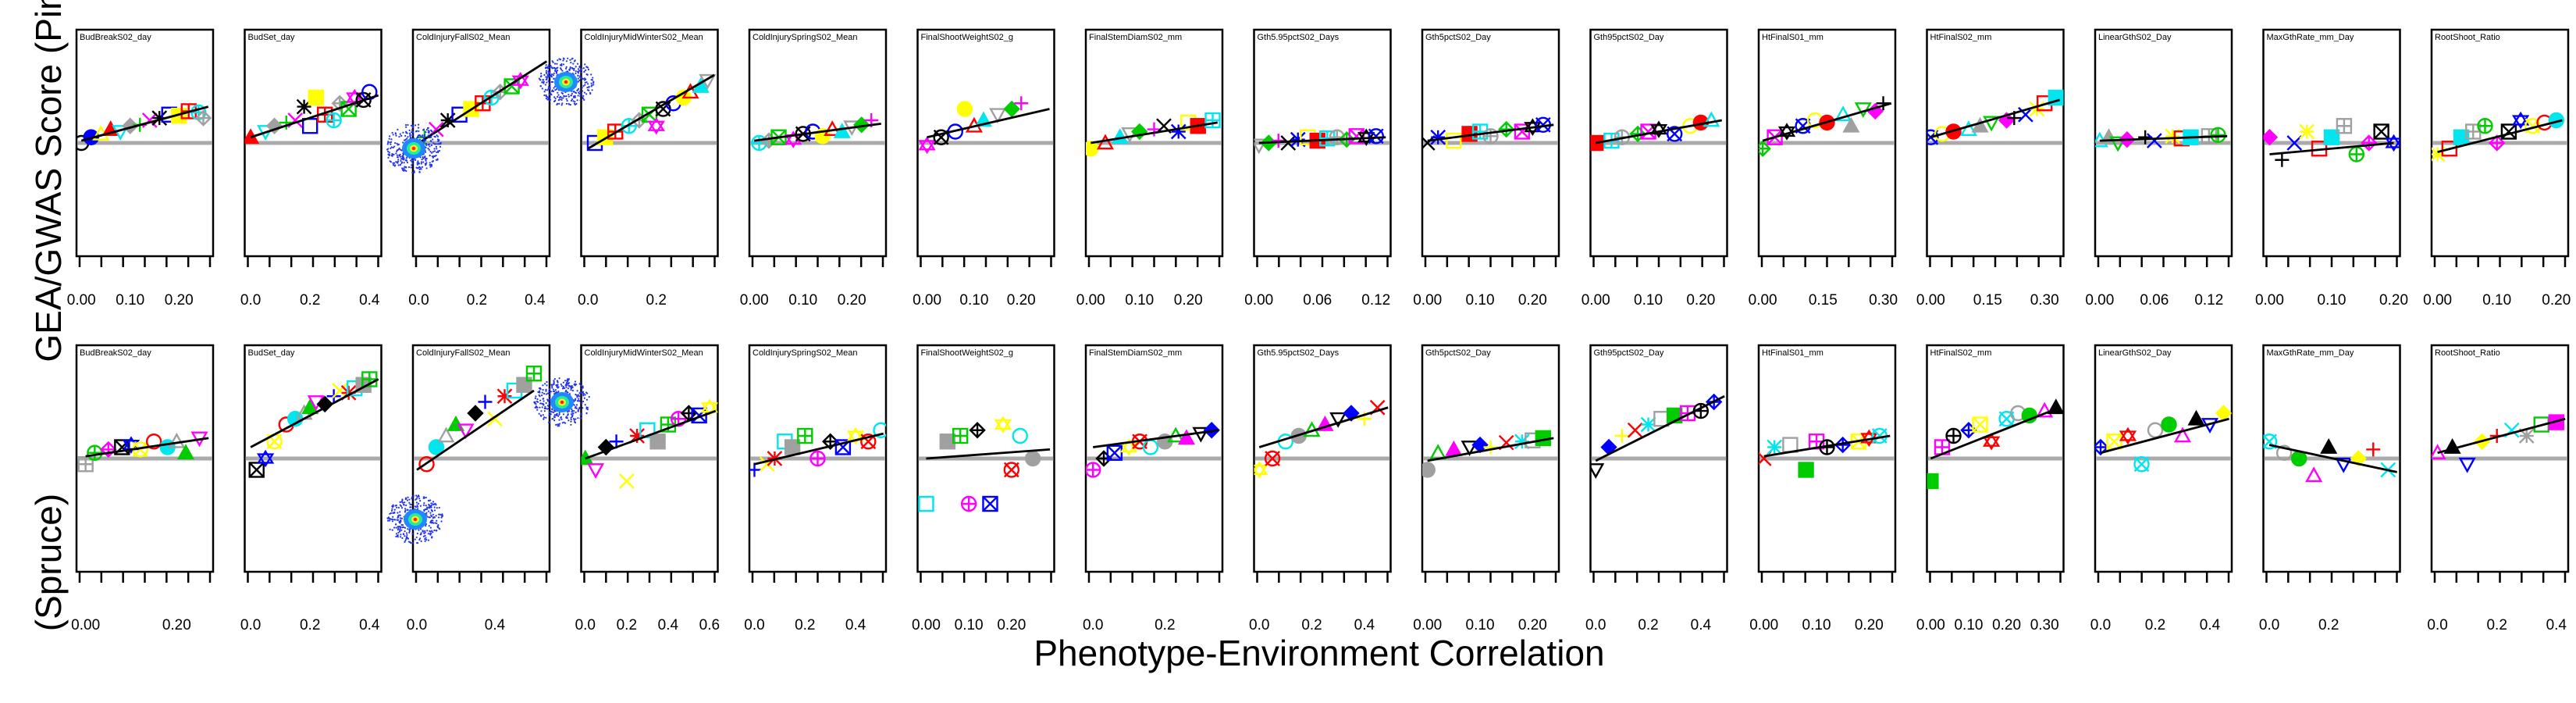  I want to click on tick-label-spruce-5-1: 0.10, so click(969, 625).